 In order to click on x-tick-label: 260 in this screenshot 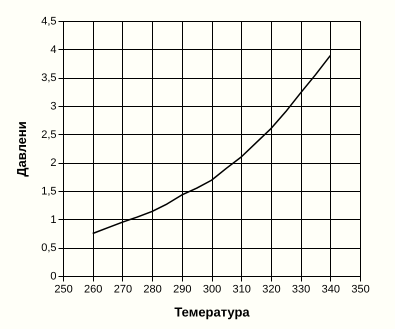, I will do `click(93, 290)`.